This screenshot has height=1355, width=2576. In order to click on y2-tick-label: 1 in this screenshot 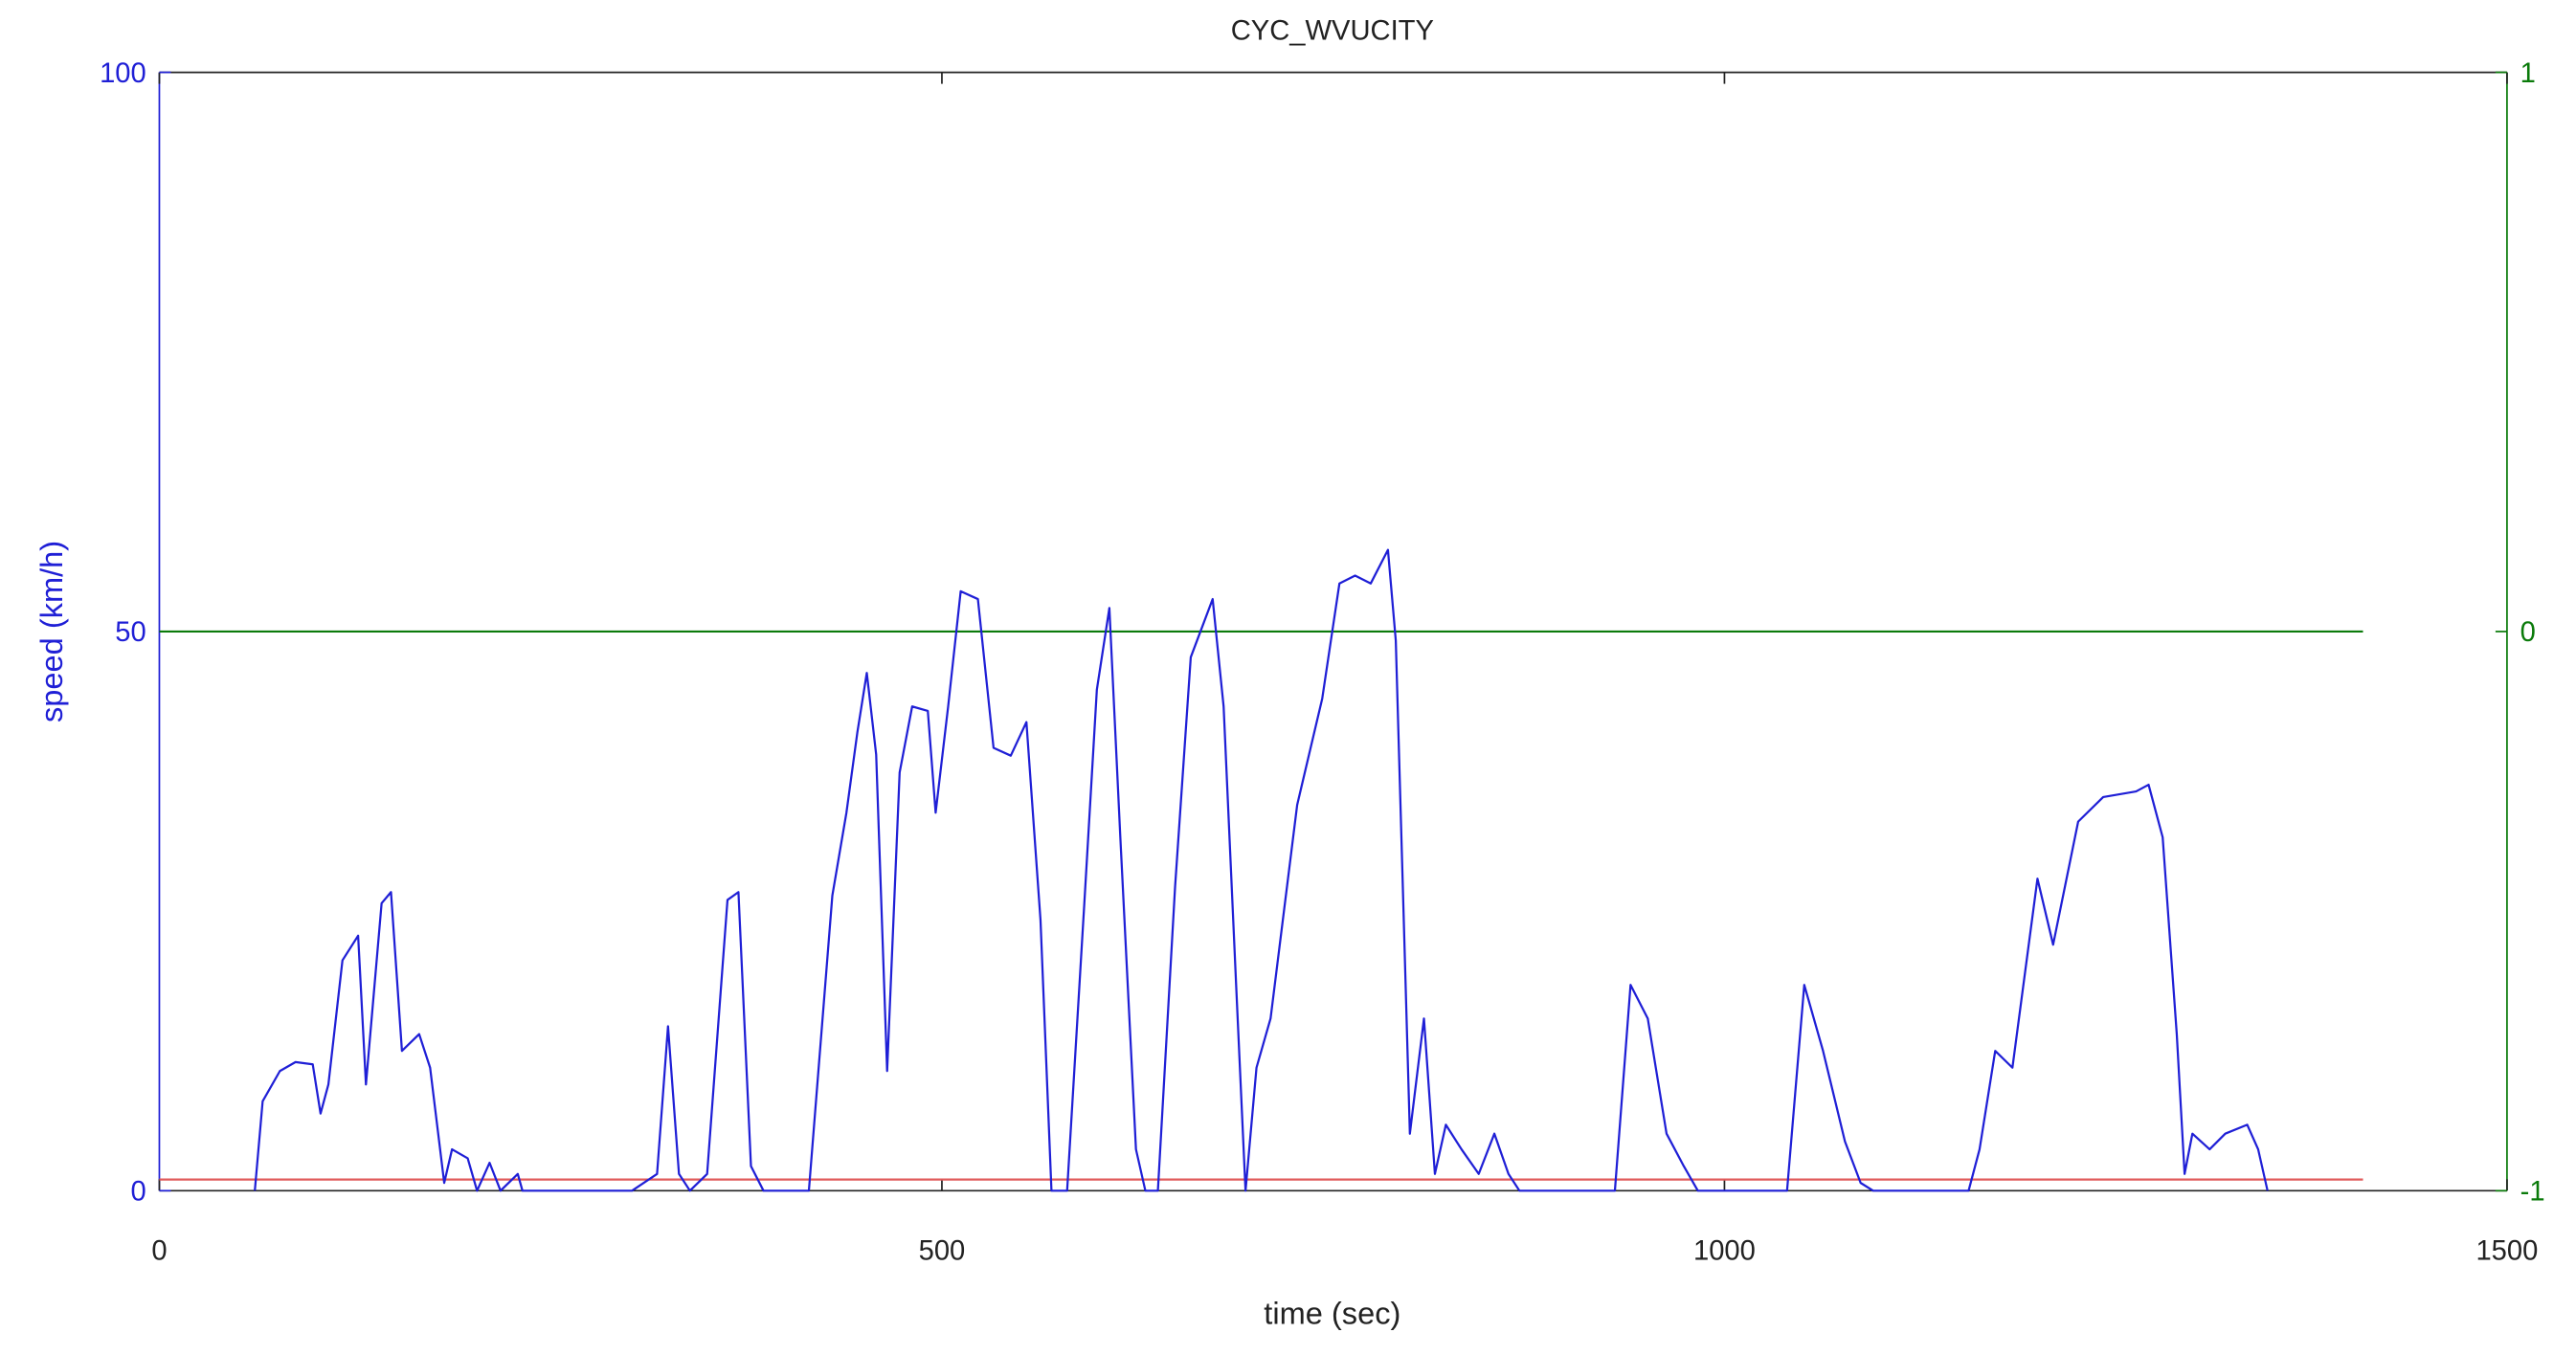, I will do `click(2528, 73)`.